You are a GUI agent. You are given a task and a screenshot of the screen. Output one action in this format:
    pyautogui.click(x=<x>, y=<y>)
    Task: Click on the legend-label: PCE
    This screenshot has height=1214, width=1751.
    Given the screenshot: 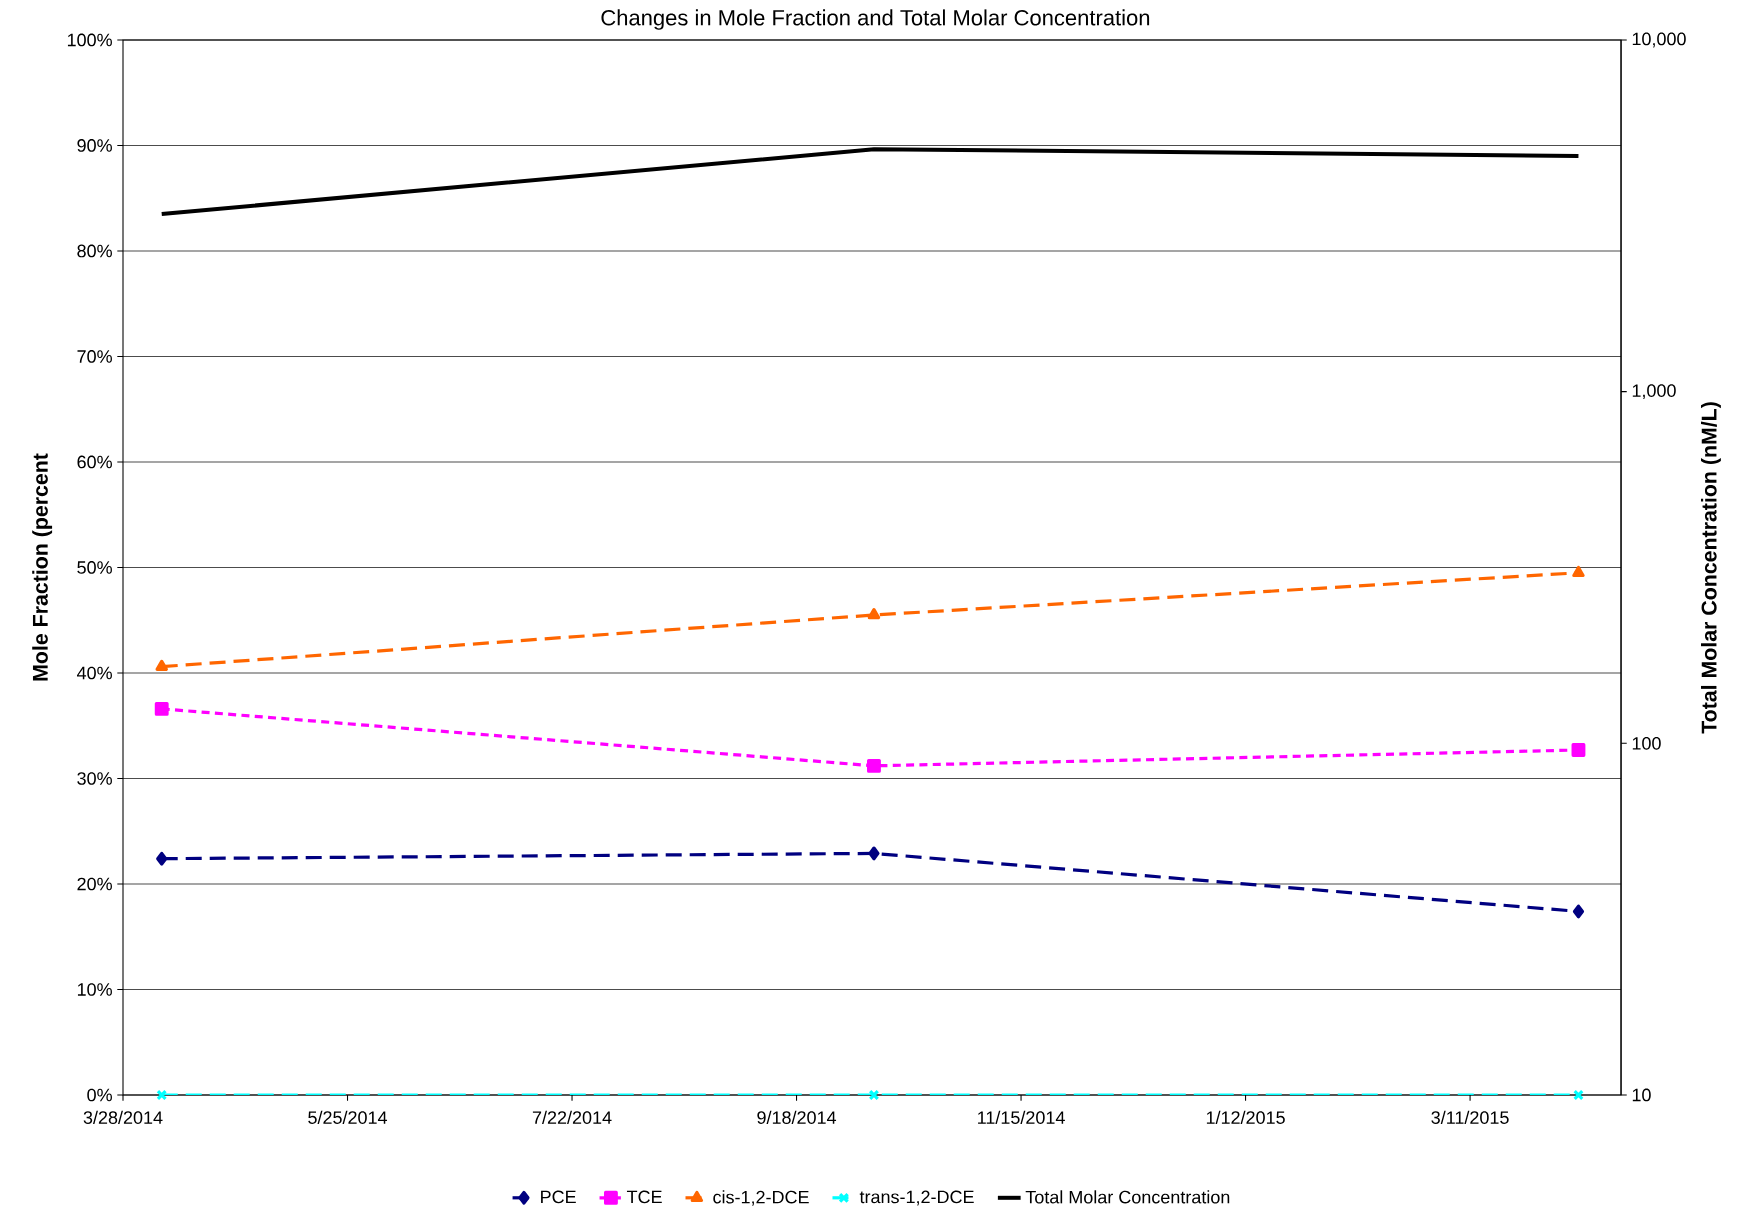 What is the action you would take?
    pyautogui.click(x=558, y=1197)
    